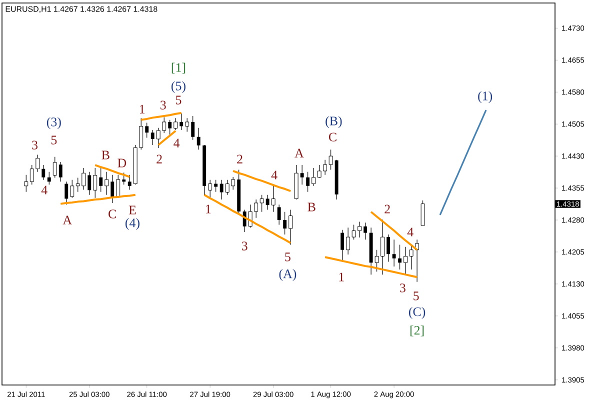 This screenshot has height=402, width=599. I want to click on annotation: (C), so click(417, 313).